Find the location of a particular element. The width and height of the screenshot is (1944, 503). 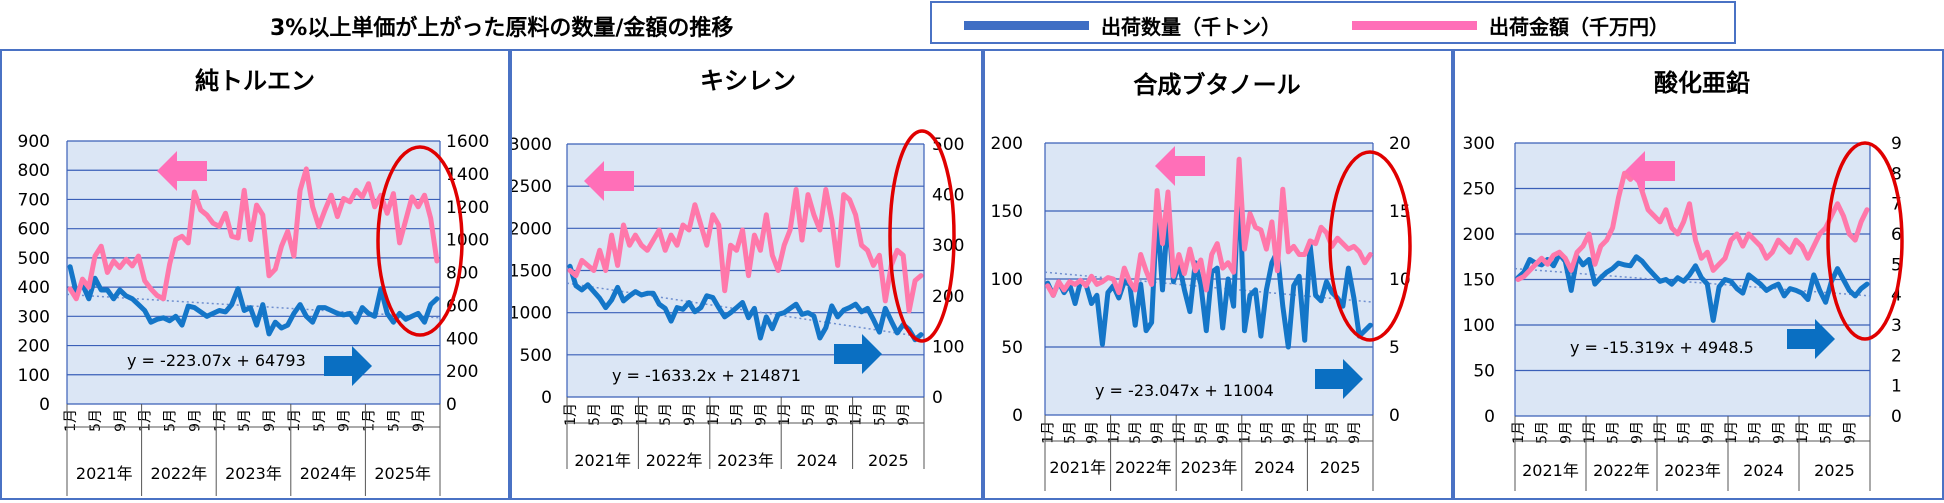

y-right-tick-label: 400 is located at coordinates (948, 196).